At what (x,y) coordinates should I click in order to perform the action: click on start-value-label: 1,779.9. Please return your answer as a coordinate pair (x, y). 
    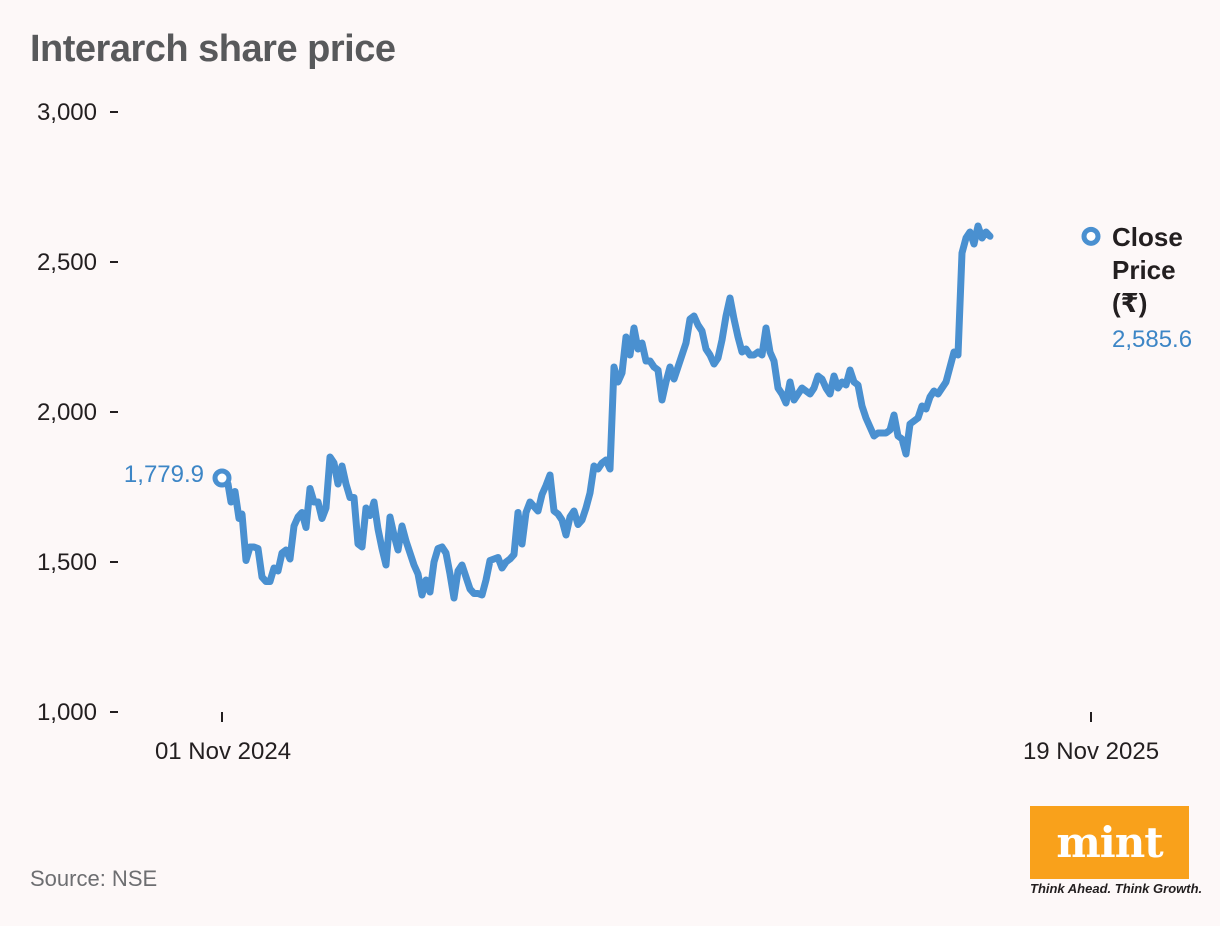
    Looking at the image, I should click on (164, 474).